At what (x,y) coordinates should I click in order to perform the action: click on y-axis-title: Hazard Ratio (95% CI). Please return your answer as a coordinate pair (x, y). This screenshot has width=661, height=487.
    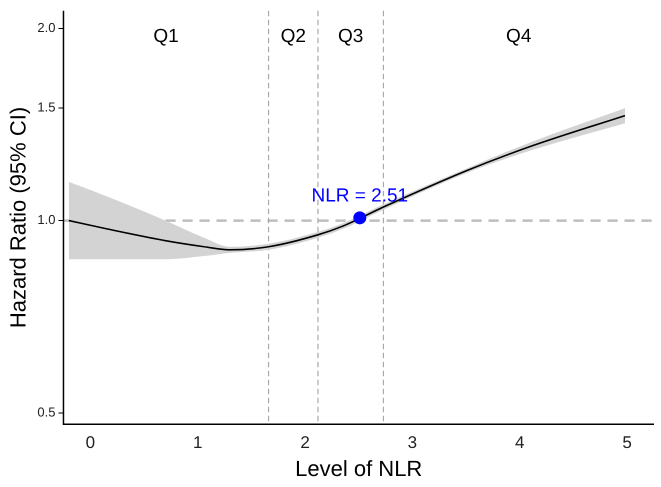
    Looking at the image, I should click on (17, 217).